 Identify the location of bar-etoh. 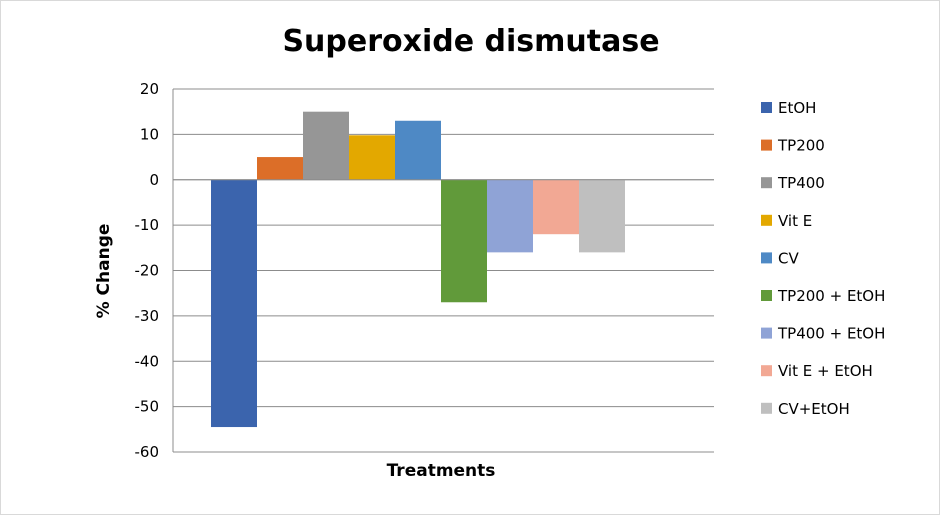
(234, 303).